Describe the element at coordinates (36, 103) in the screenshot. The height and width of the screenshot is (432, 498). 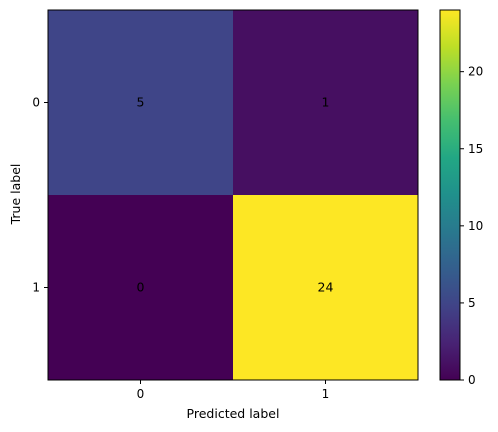
I see `y-tick-label: 0` at that location.